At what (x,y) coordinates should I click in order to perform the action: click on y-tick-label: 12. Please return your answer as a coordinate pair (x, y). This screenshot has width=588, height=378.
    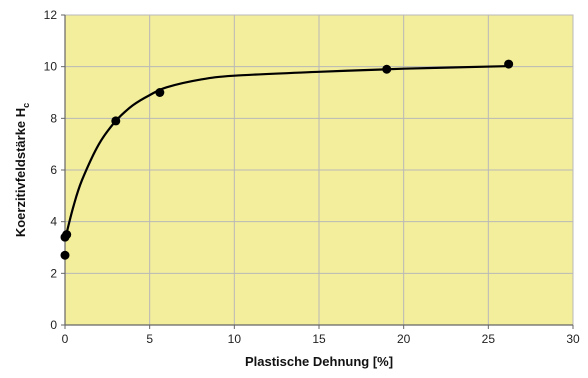
    Looking at the image, I should click on (51, 15).